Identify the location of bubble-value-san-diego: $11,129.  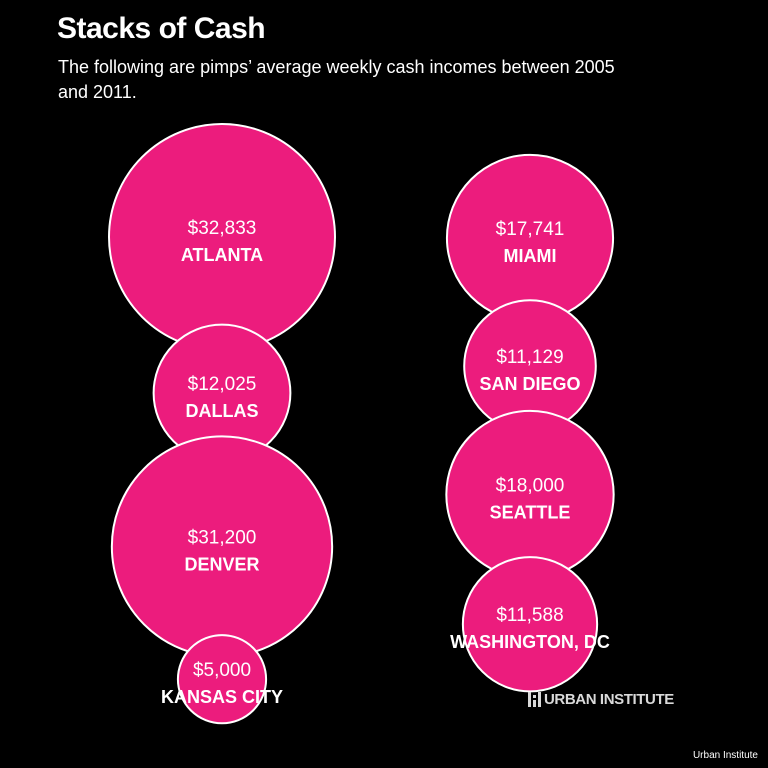
(529, 357).